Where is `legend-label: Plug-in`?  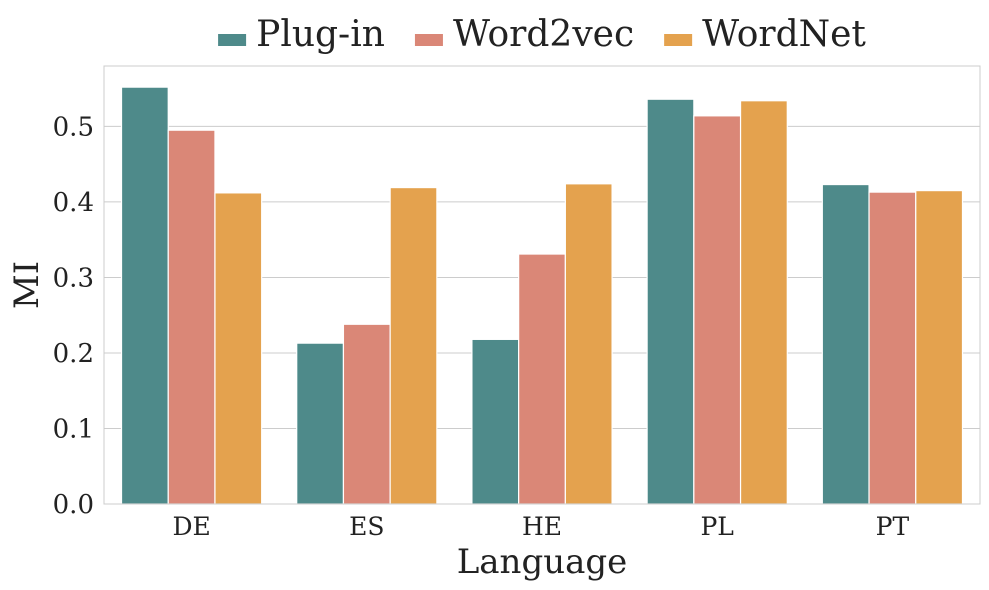 legend-label: Plug-in is located at coordinates (320, 34).